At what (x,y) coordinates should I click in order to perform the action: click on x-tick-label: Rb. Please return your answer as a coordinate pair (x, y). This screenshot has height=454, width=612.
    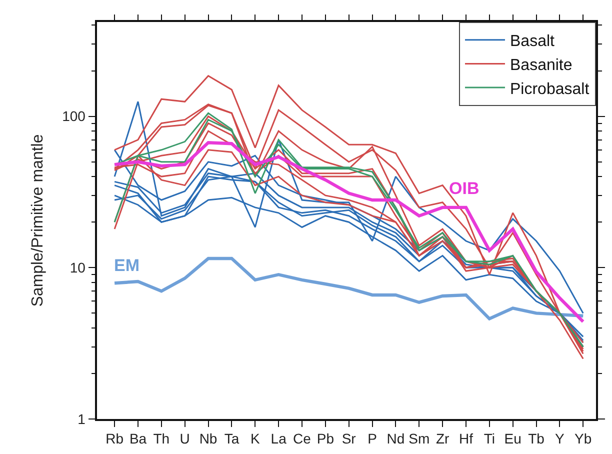
    Looking at the image, I should click on (115, 438).